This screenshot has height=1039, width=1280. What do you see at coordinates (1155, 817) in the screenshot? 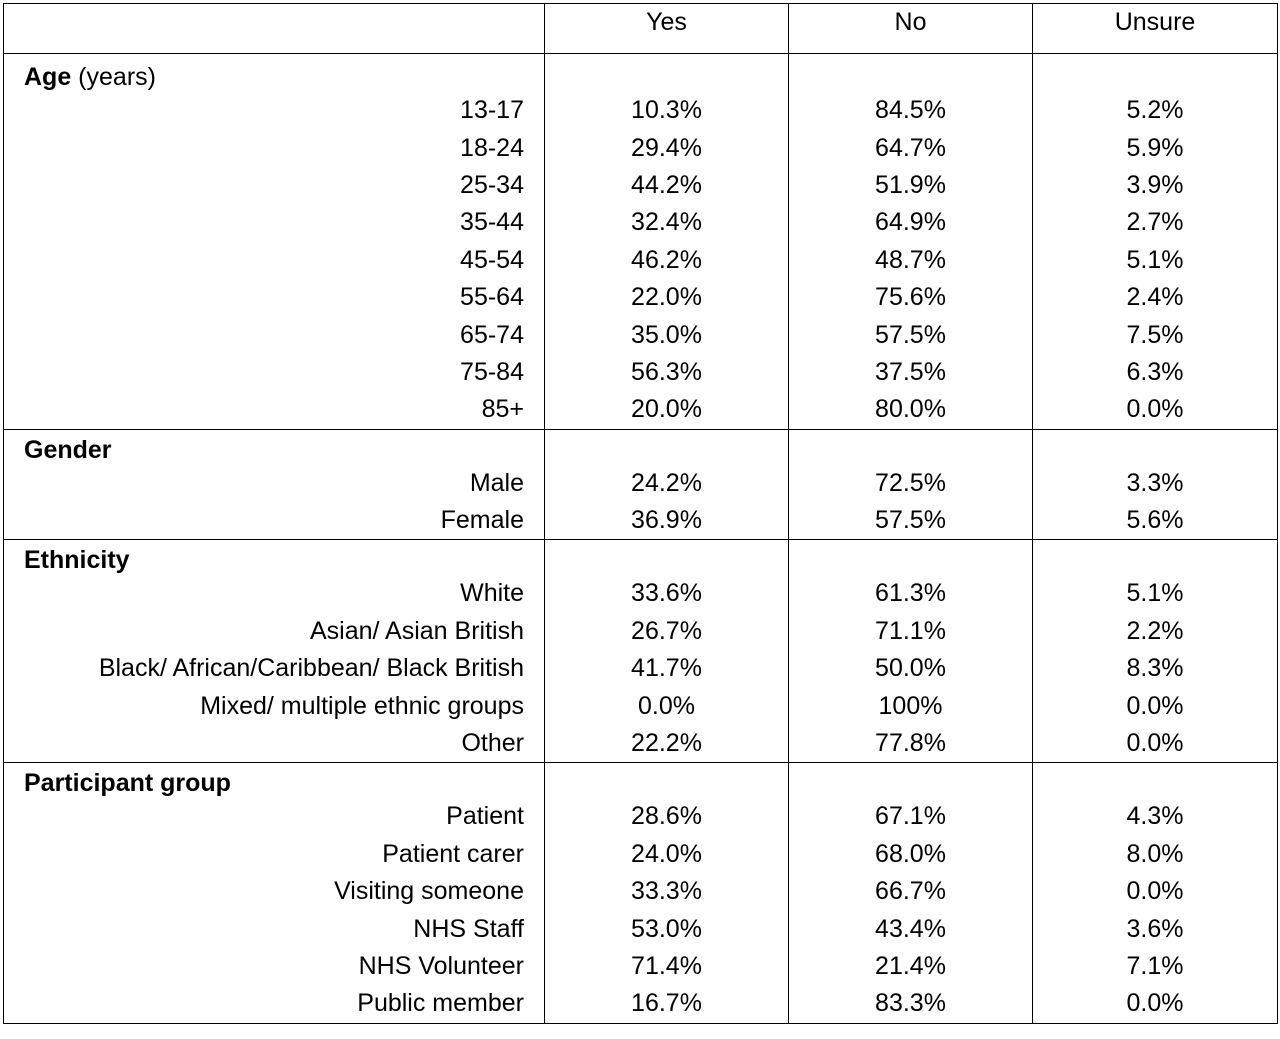
I see `cell-unsure: 4.3%` at bounding box center [1155, 817].